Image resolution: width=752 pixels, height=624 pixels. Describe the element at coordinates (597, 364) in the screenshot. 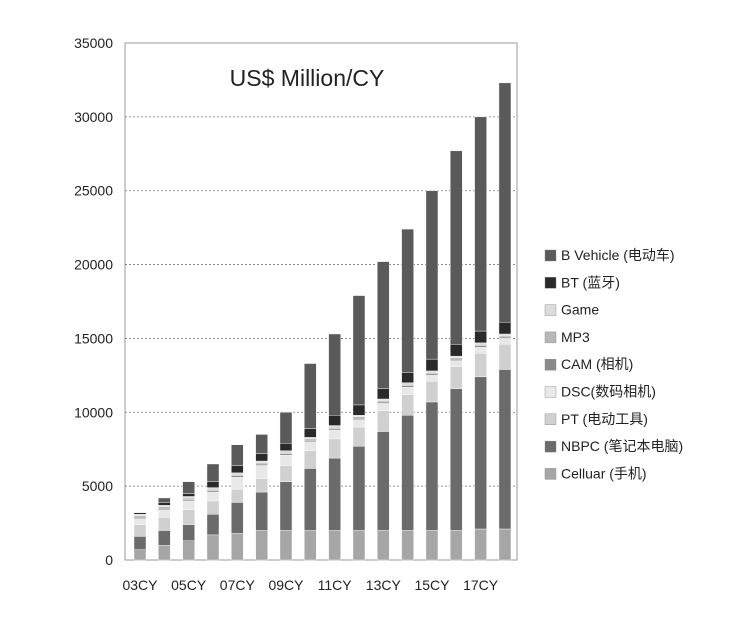

I see `legend-label: CAM (相机)` at that location.